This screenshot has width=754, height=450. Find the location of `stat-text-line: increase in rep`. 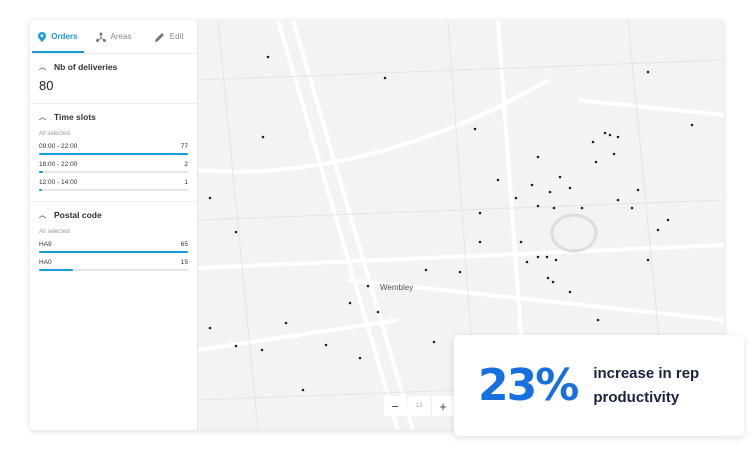

stat-text-line: increase in rep is located at coordinates (646, 373).